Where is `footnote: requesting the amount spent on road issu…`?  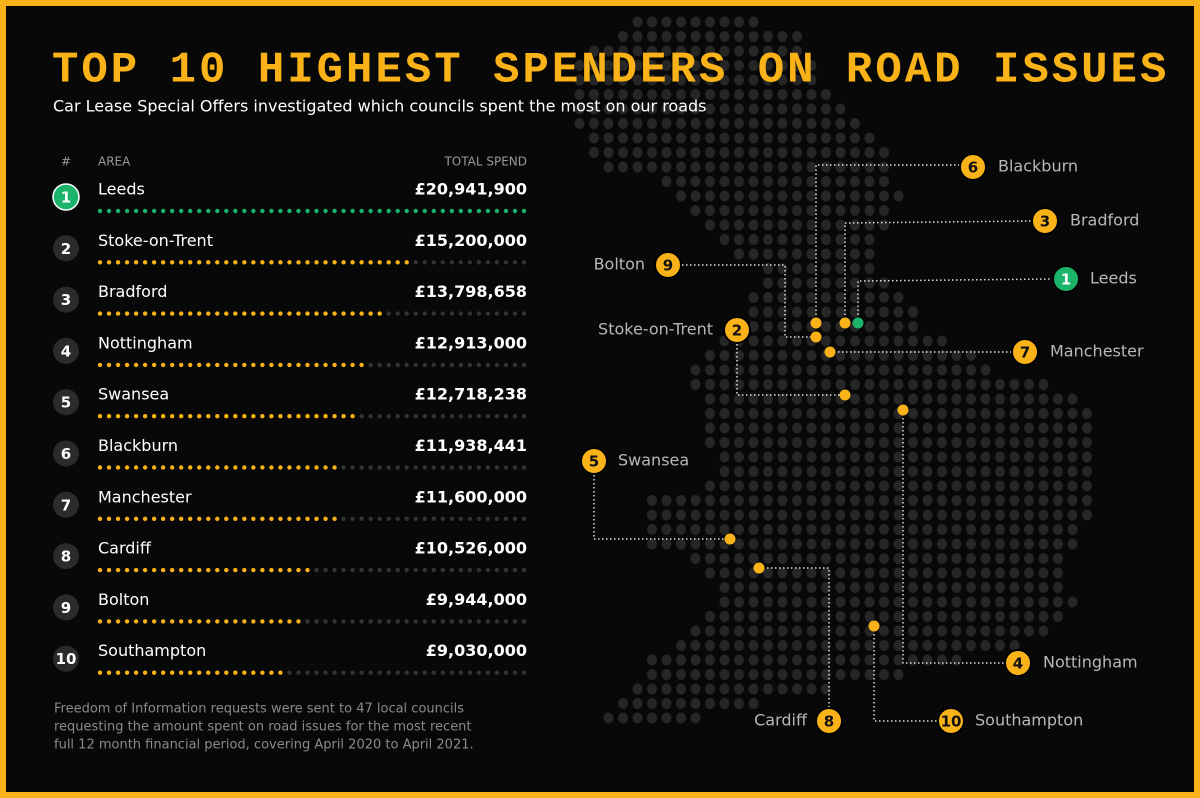 footnote: requesting the amount spent on road issu… is located at coordinates (263, 727).